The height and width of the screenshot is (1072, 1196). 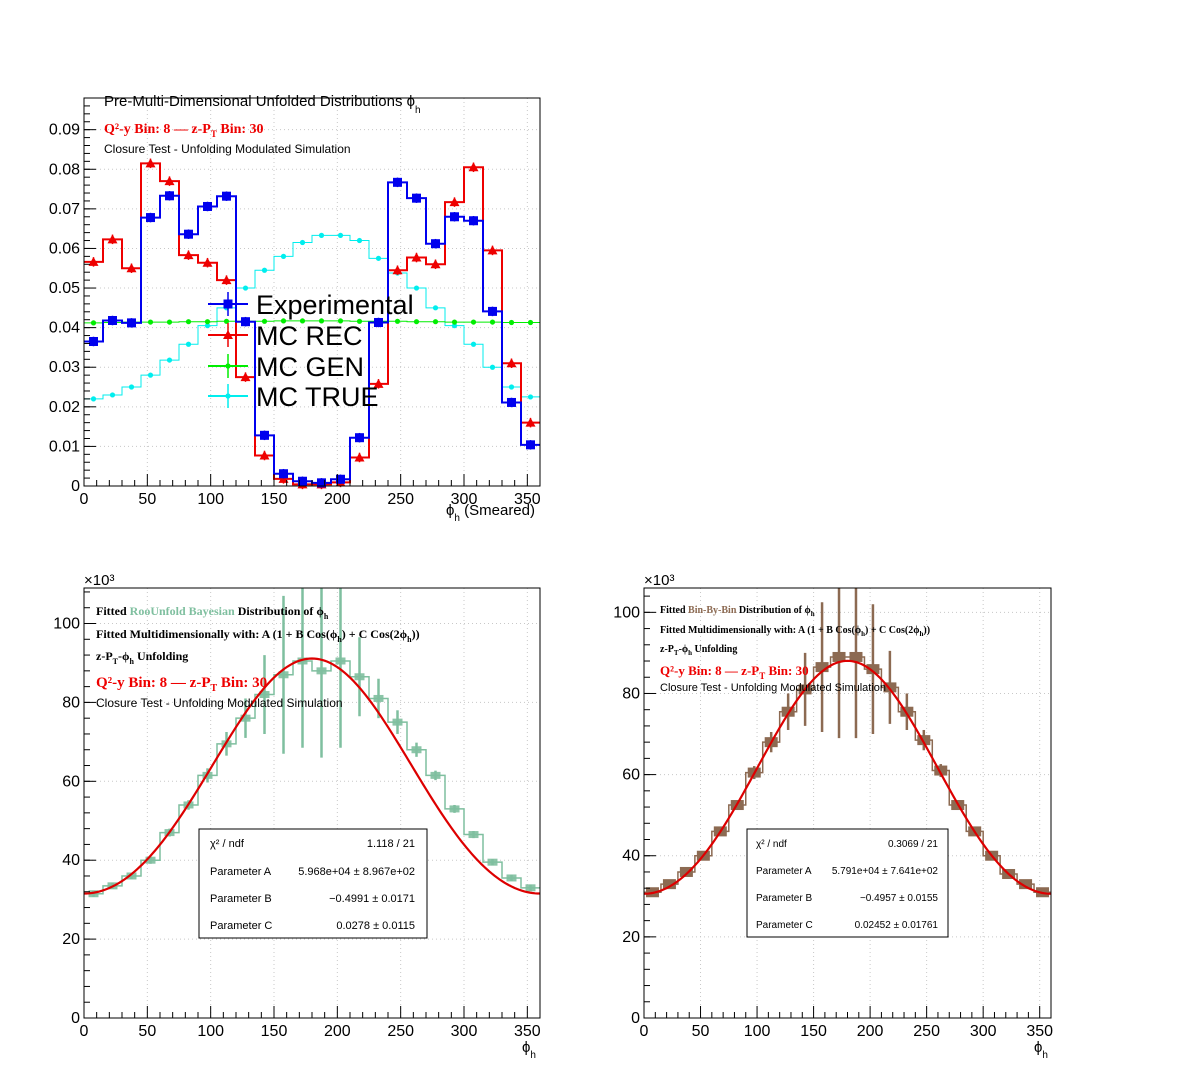 I want to click on legend-label: MC GEN, so click(x=310, y=367).